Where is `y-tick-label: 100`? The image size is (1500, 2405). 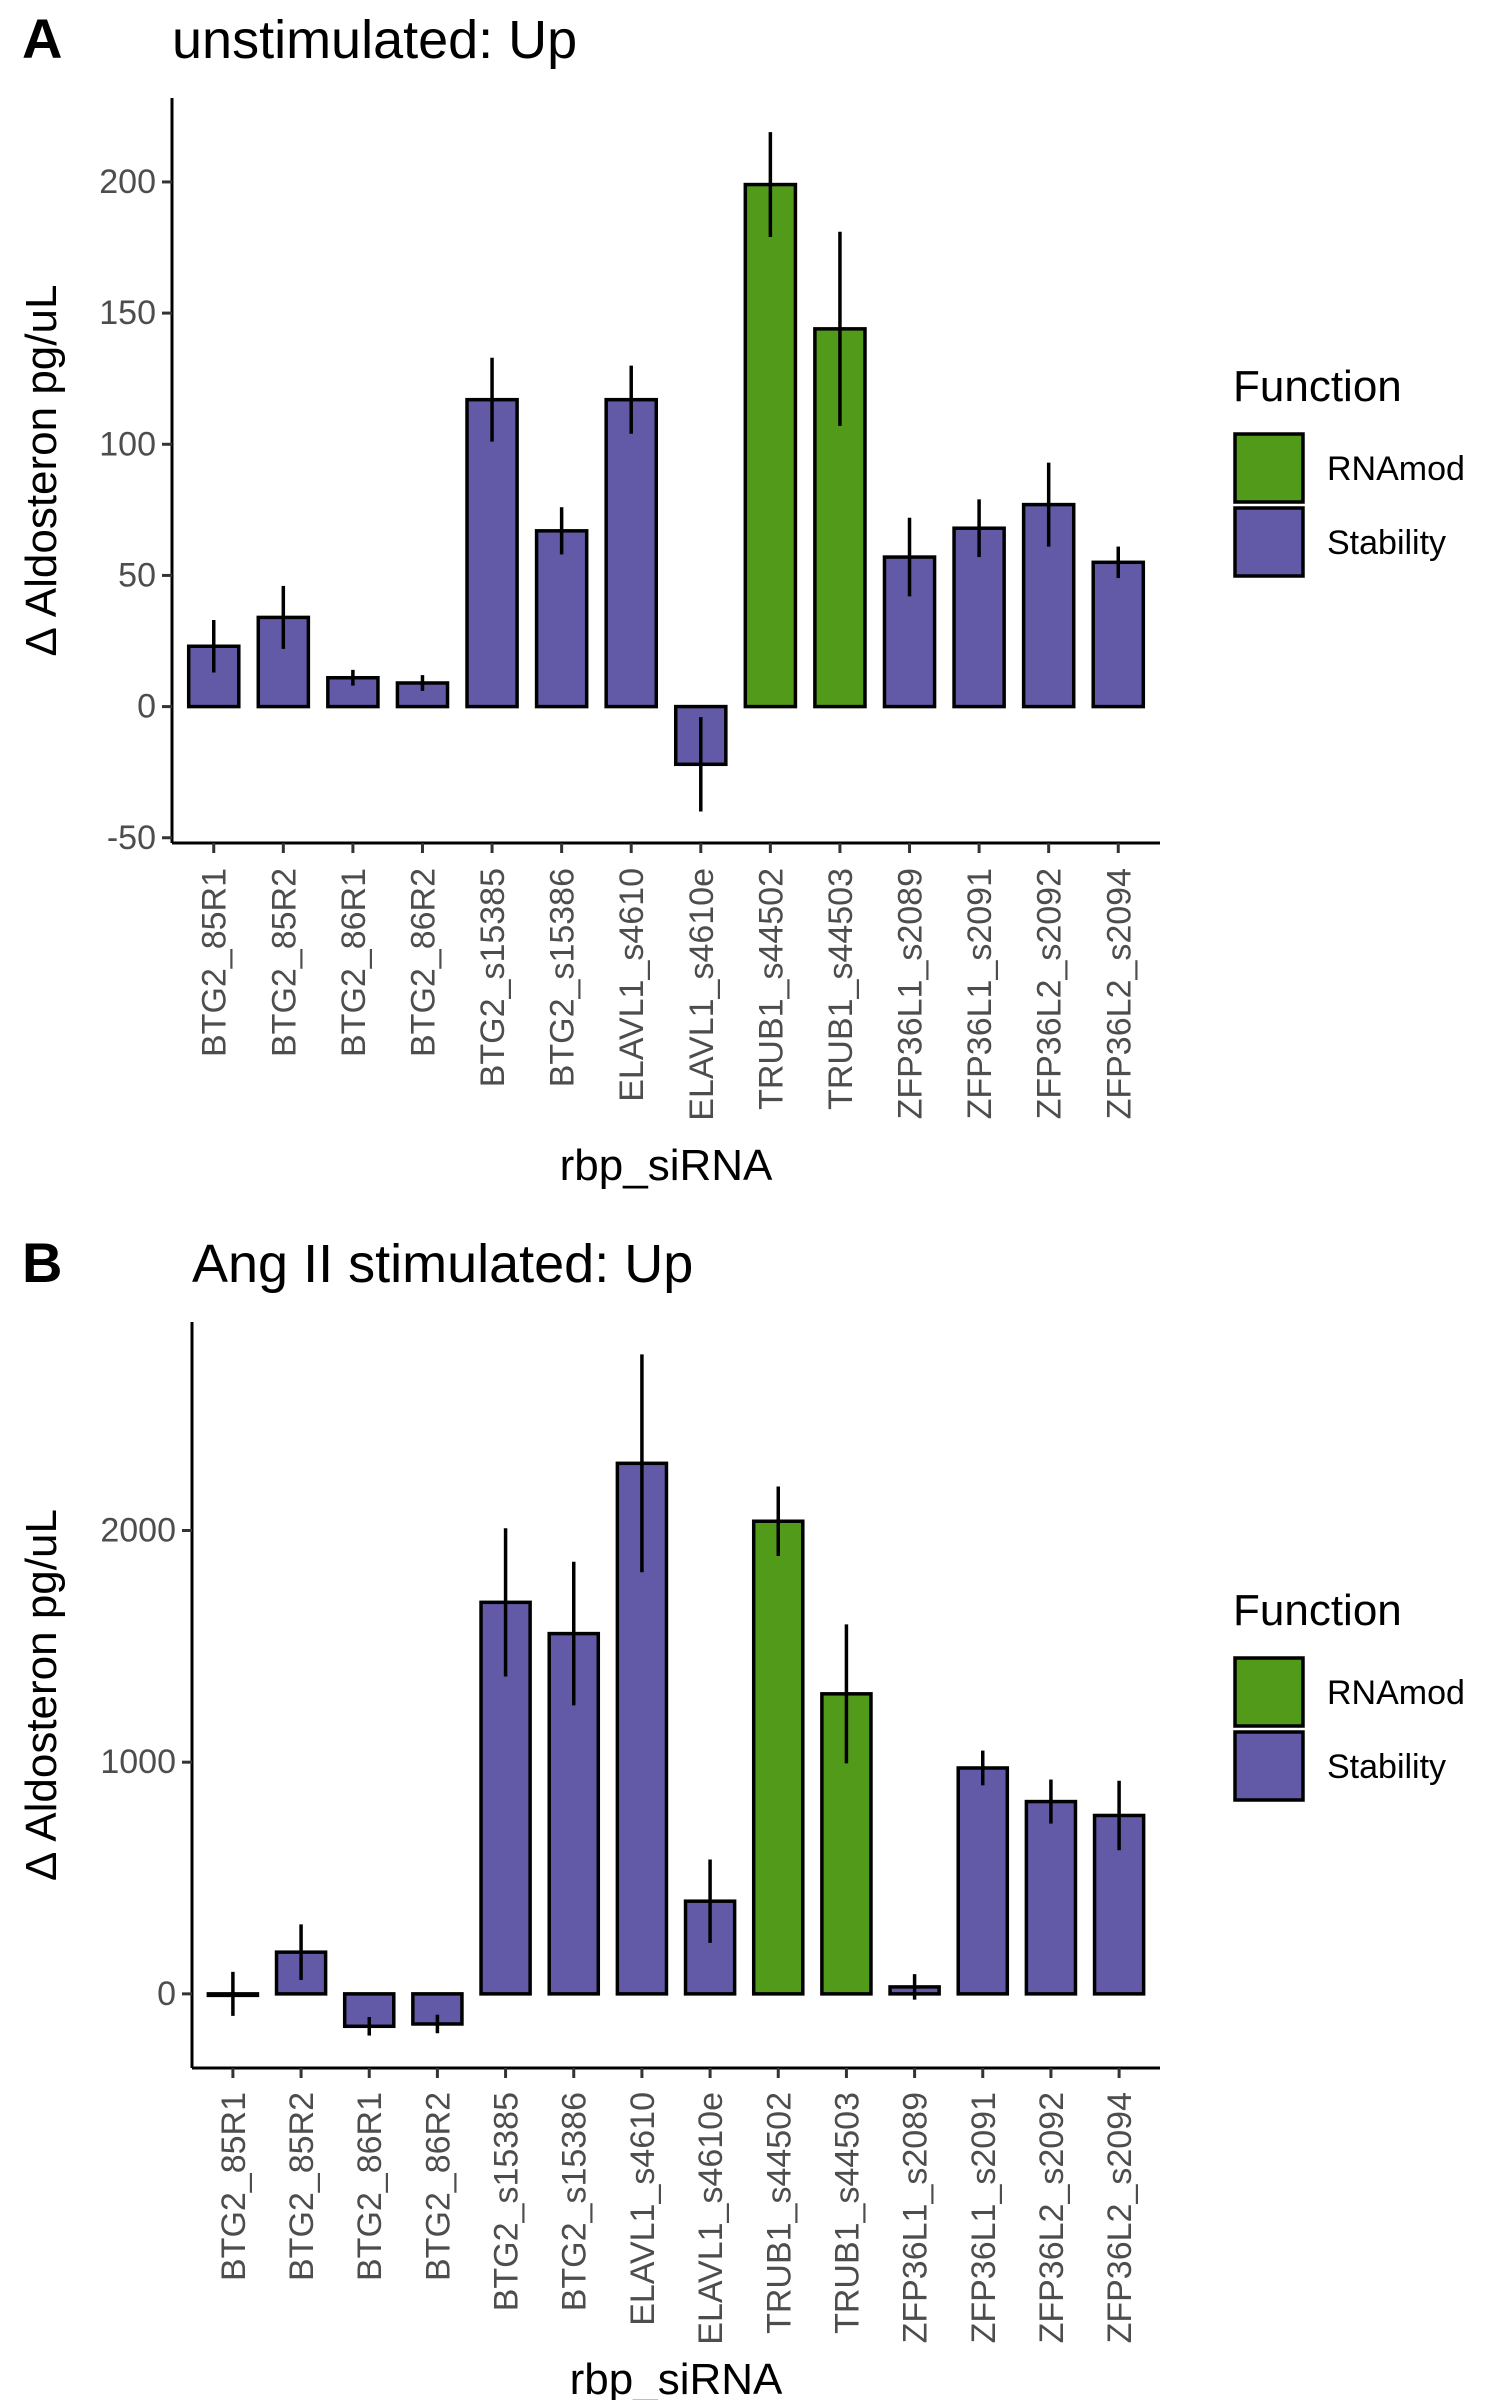 y-tick-label: 100 is located at coordinates (127, 444).